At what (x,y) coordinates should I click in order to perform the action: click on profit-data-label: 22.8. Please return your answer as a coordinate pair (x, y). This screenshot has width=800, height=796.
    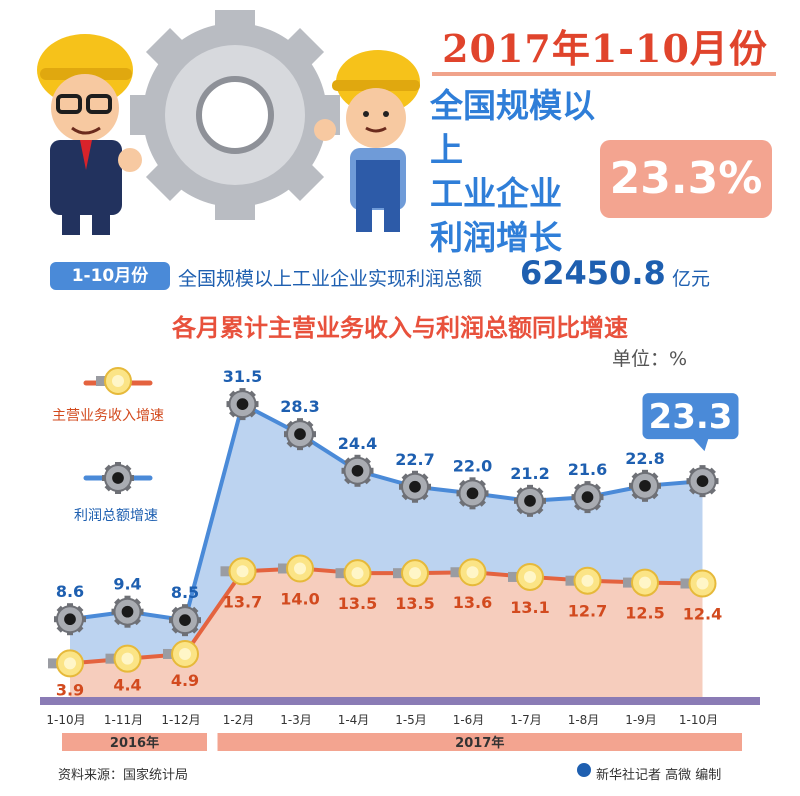
    Looking at the image, I should click on (644, 458).